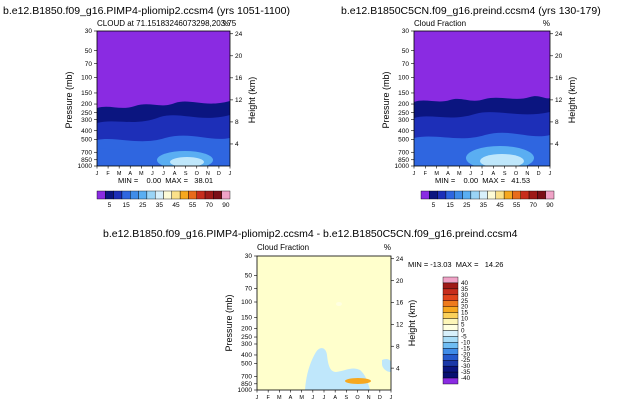 This screenshot has width=631, height=403. I want to click on panel-3-stats: MIN = -13.03 MAX = 14.26, so click(455, 264).